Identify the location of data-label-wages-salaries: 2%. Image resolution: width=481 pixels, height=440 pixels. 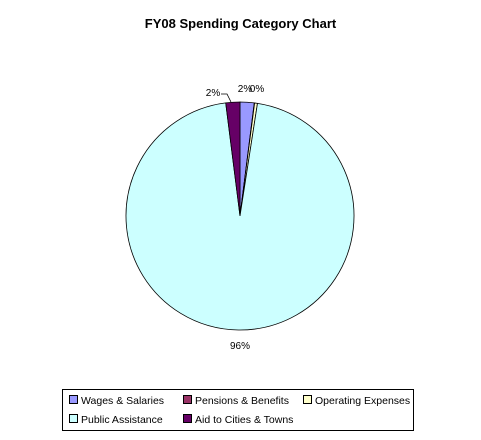
(245, 89).